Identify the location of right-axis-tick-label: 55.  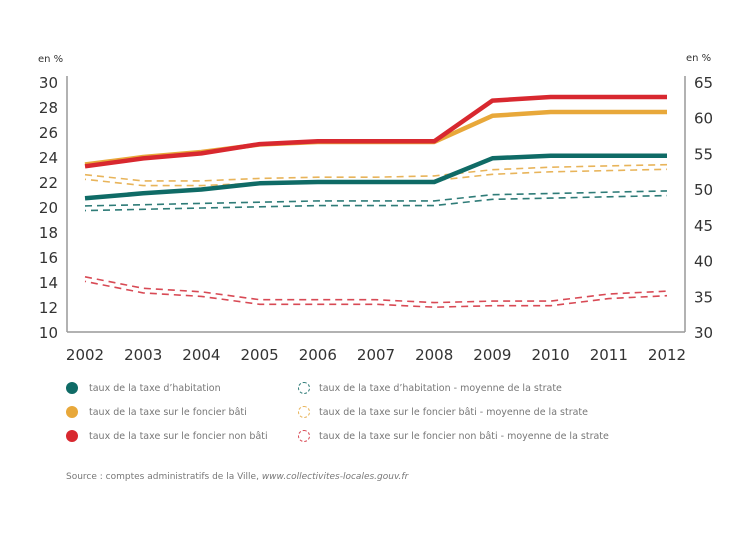
(703, 154).